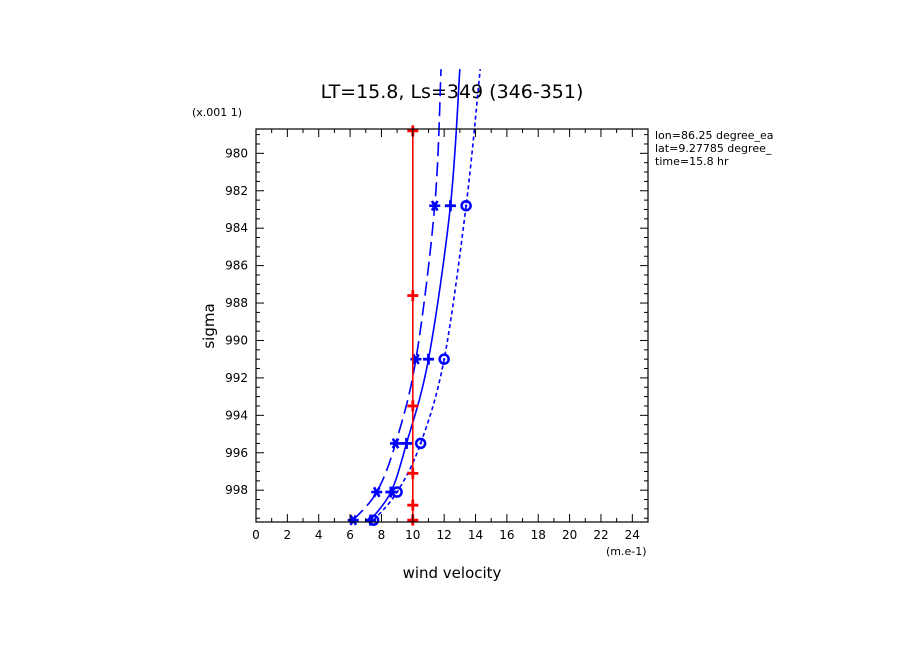  Describe the element at coordinates (217, 112) in the screenshot. I see `y-scale-label: (x.001 1)` at that location.